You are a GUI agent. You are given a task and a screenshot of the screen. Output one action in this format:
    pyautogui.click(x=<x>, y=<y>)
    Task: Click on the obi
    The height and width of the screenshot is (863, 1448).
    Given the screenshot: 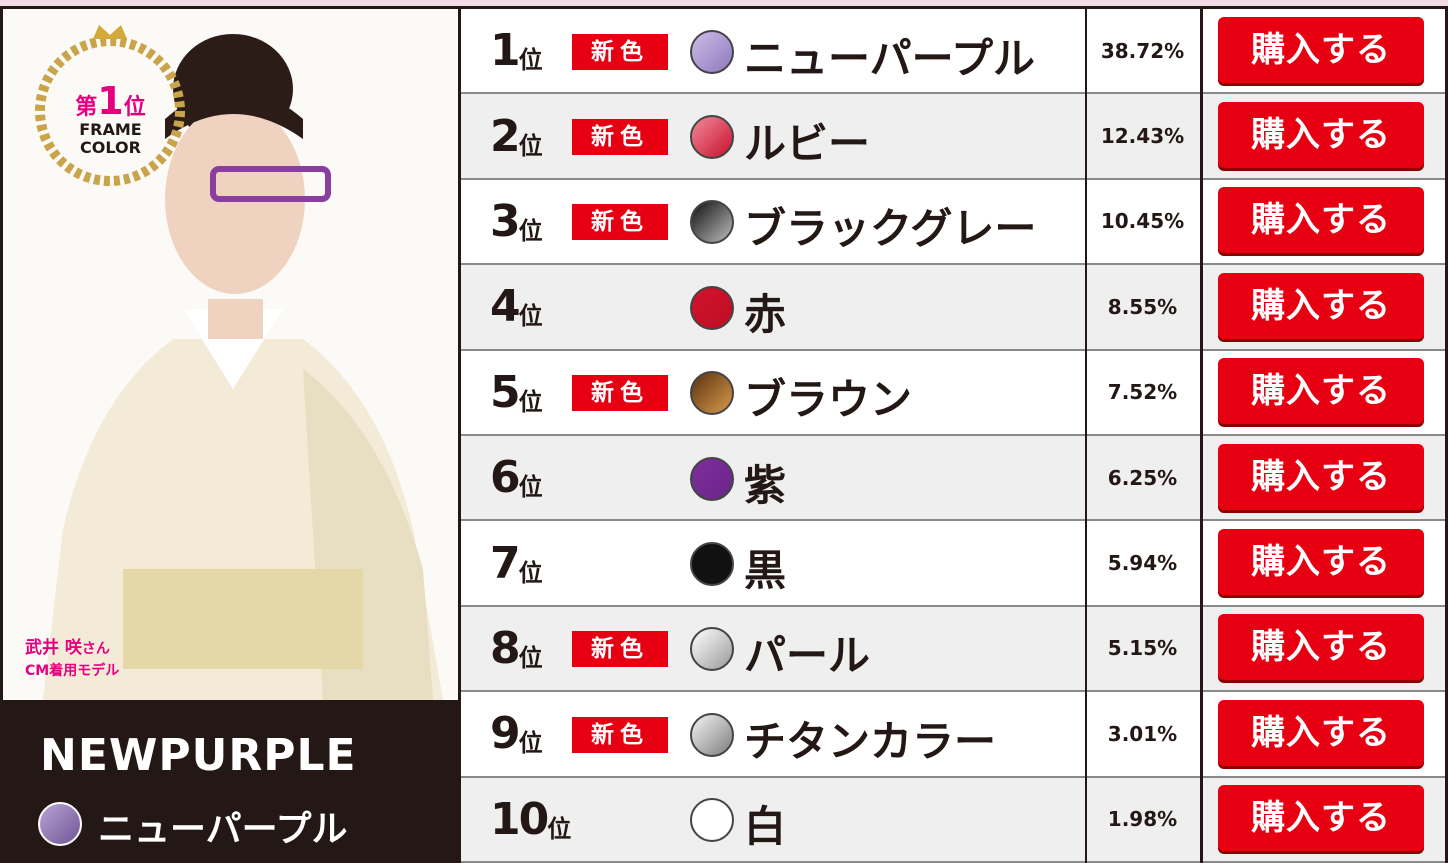 What is the action you would take?
    pyautogui.click(x=243, y=619)
    